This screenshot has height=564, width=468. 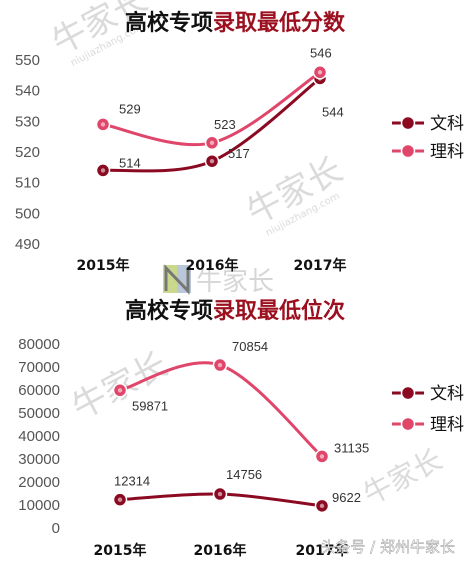 What do you see at coordinates (219, 111) in the screenshot?
I see `plot-area: 514 517 544 529 523 546` at bounding box center [219, 111].